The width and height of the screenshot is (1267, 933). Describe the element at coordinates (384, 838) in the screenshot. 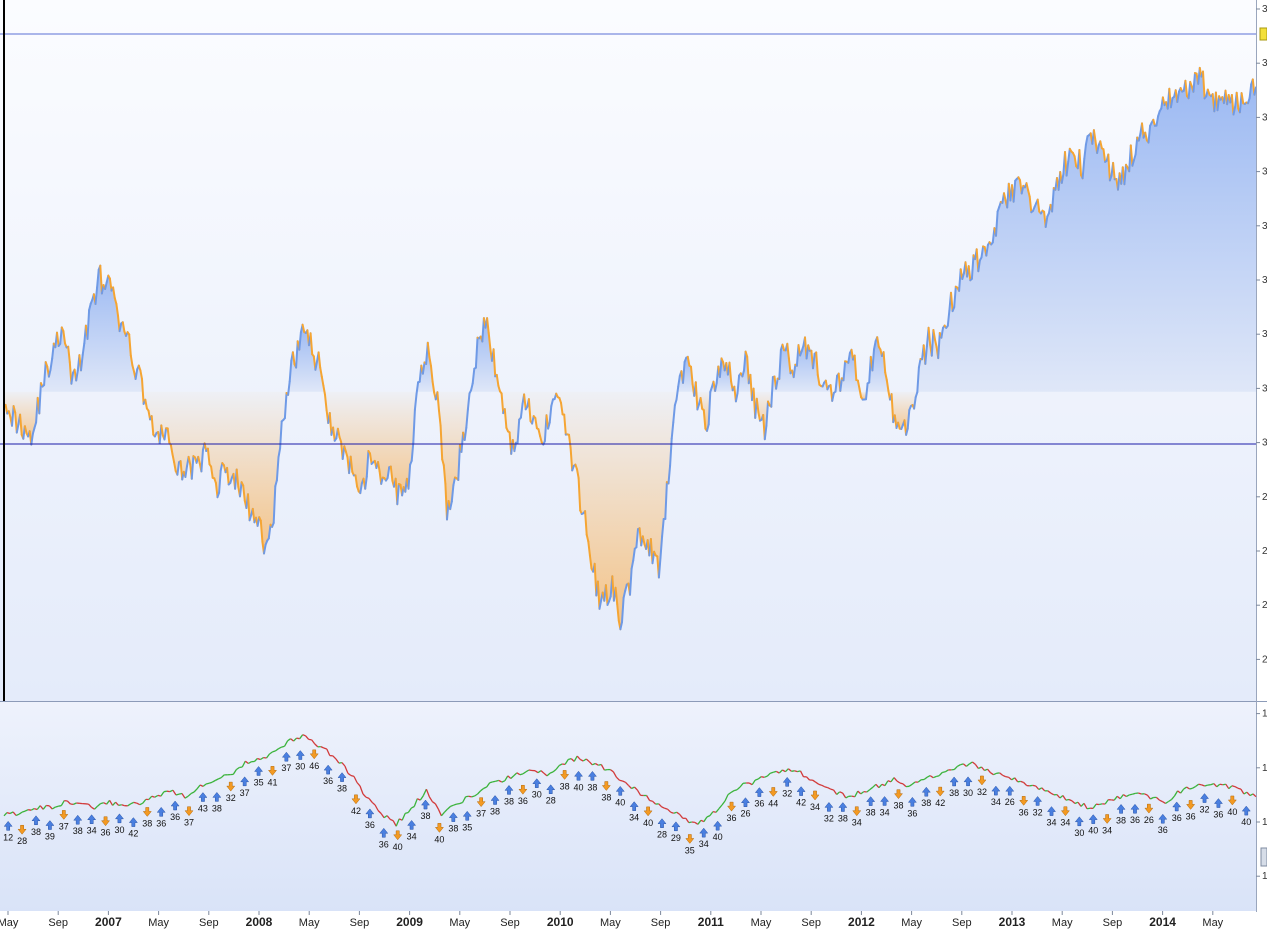

I see `buy-signal: 36` at that location.